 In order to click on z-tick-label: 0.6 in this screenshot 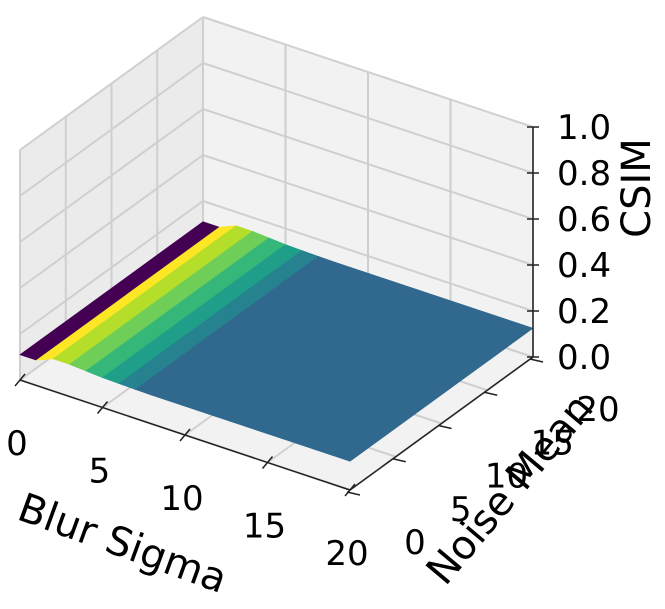, I will do `click(584, 220)`.